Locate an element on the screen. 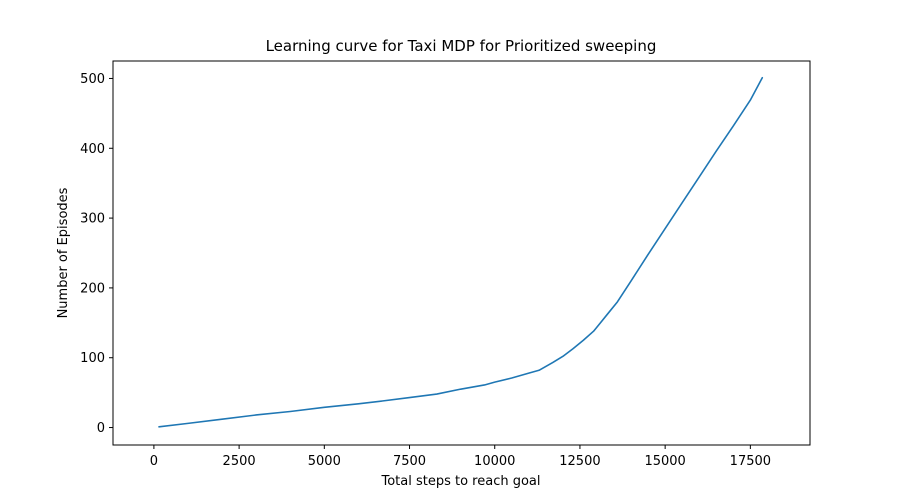 The width and height of the screenshot is (900, 500). x-axis-ticks: 0 2500 5000 7500 10000 12500 15000 17500 is located at coordinates (460, 457).